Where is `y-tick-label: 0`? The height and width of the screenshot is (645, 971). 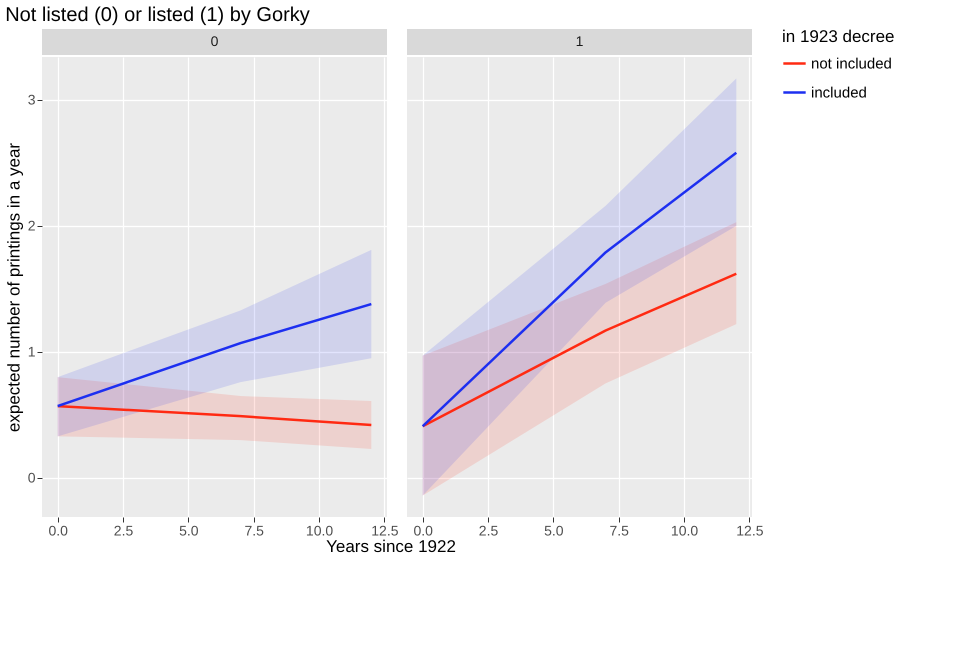
y-tick-label: 0 is located at coordinates (32, 477).